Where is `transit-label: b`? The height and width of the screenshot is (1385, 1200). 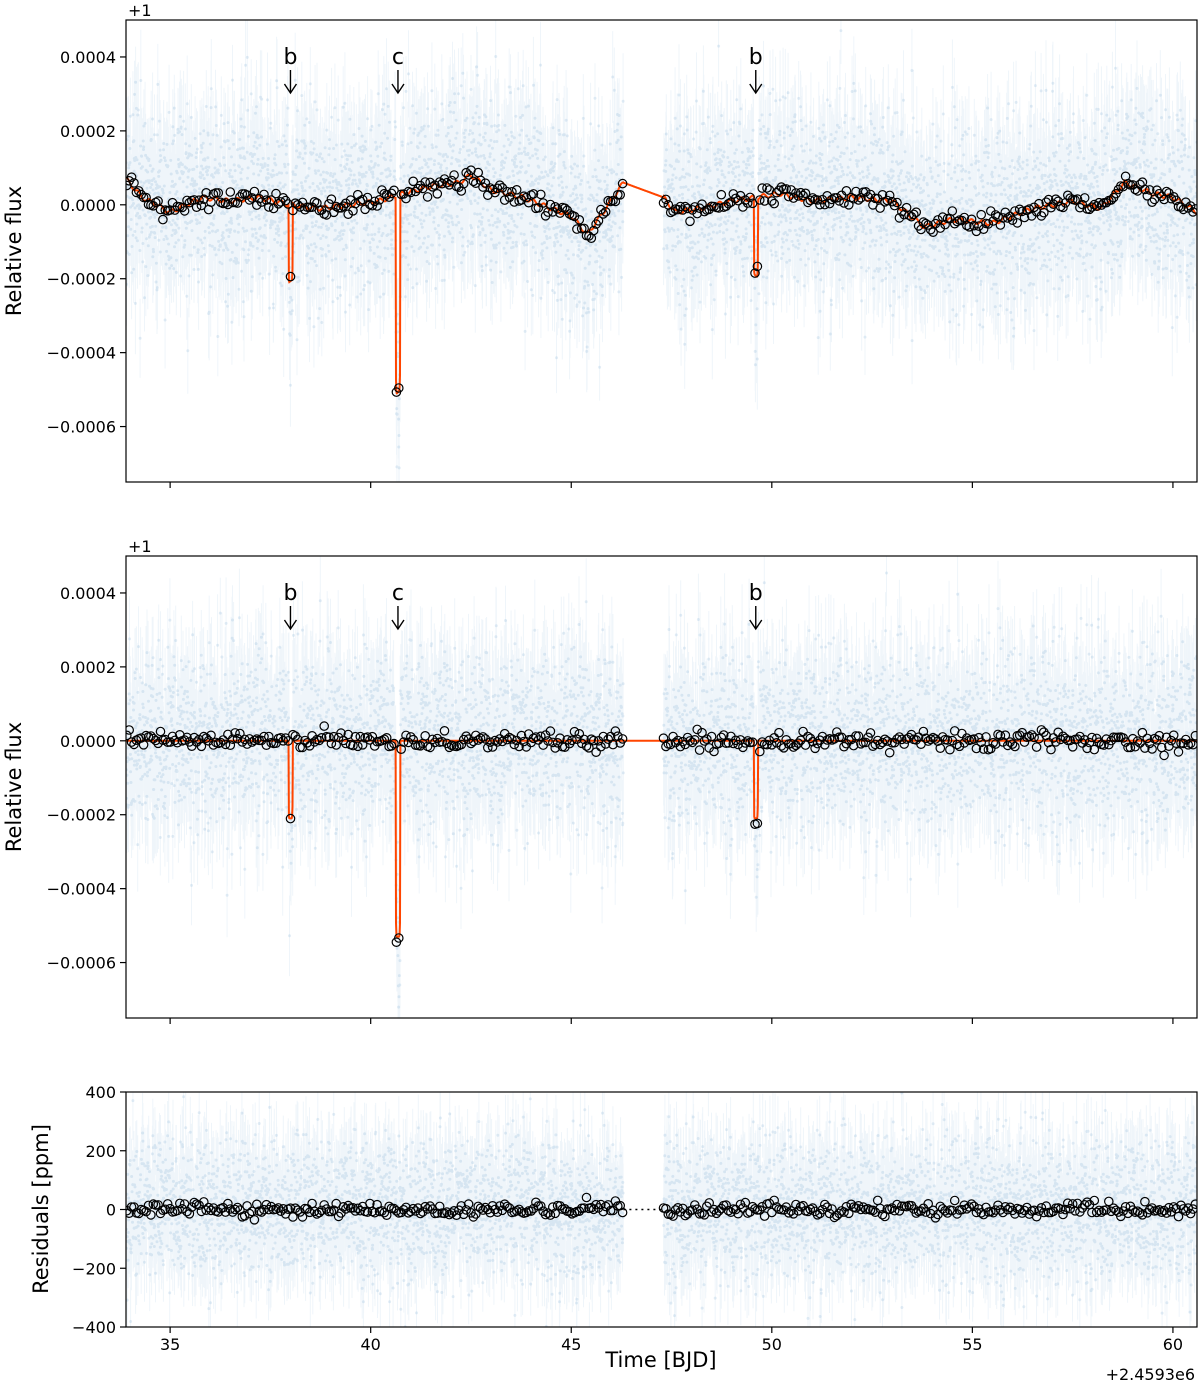
transit-label: b is located at coordinates (290, 57).